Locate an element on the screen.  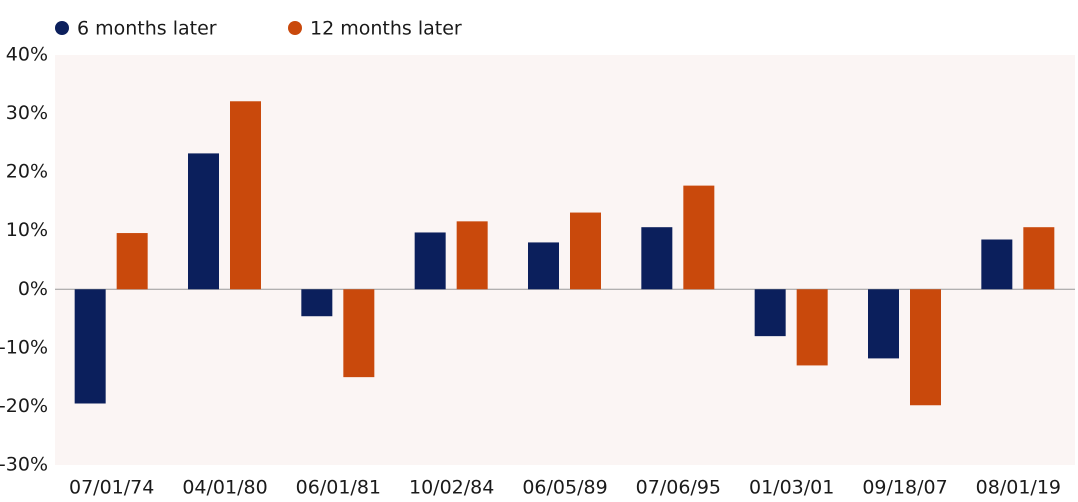
y-tick-label: 0% is located at coordinates (33, 289).